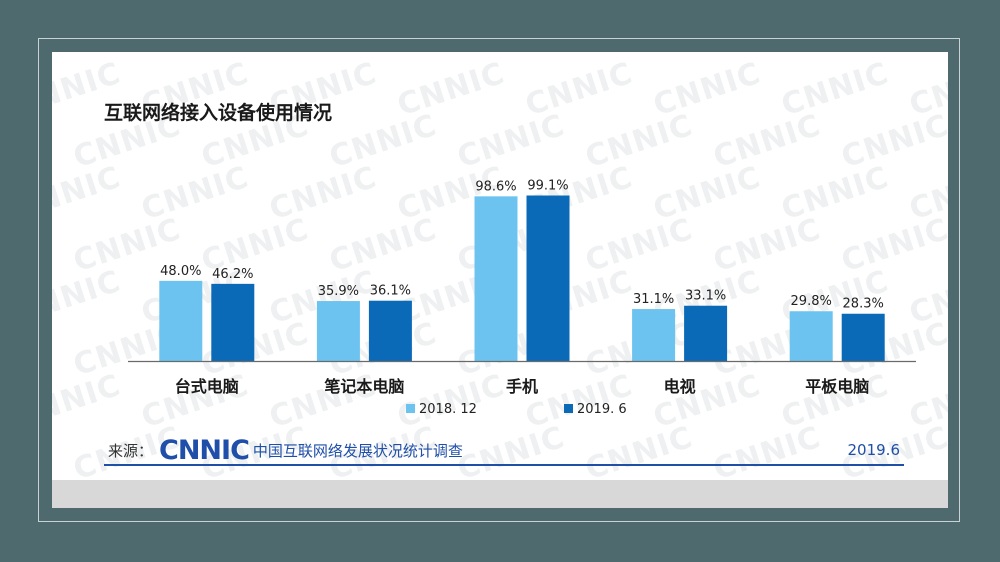  I want to click on data-label: 36.1%, so click(390, 291).